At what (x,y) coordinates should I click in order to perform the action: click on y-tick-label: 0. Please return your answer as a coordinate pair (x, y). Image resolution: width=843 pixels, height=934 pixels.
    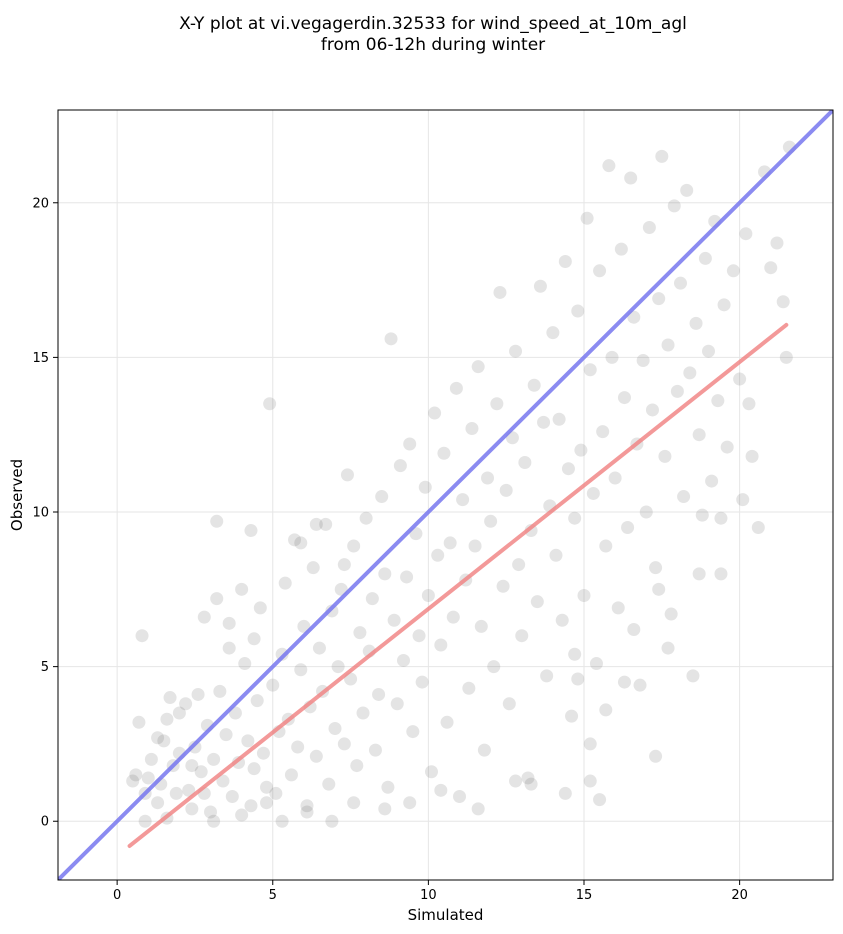
    Looking at the image, I should click on (45, 822).